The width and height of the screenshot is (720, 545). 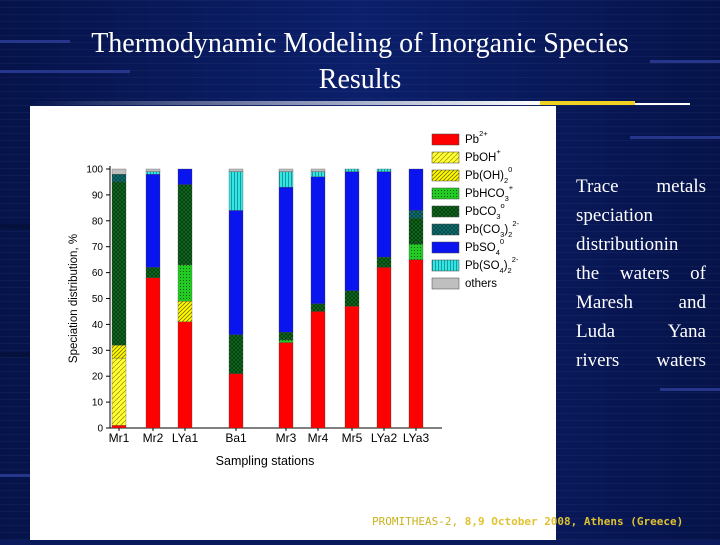 I want to click on legend-label-pboh2: Pb(OH)20, so click(x=488, y=175).